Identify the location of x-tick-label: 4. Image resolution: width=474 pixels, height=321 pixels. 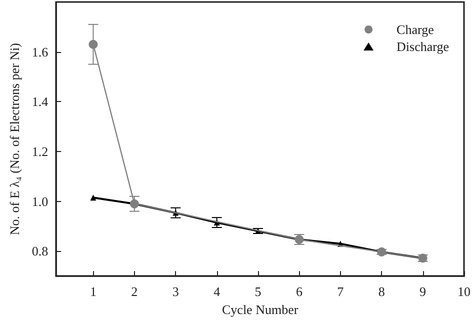
(217, 292).